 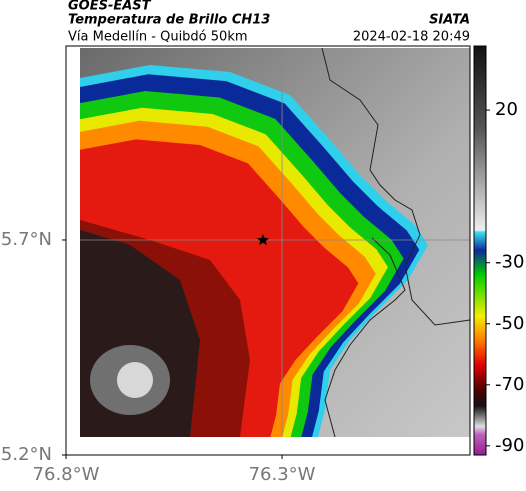 What do you see at coordinates (509, 384) in the screenshot?
I see `colorbar-tick-label: -70` at bounding box center [509, 384].